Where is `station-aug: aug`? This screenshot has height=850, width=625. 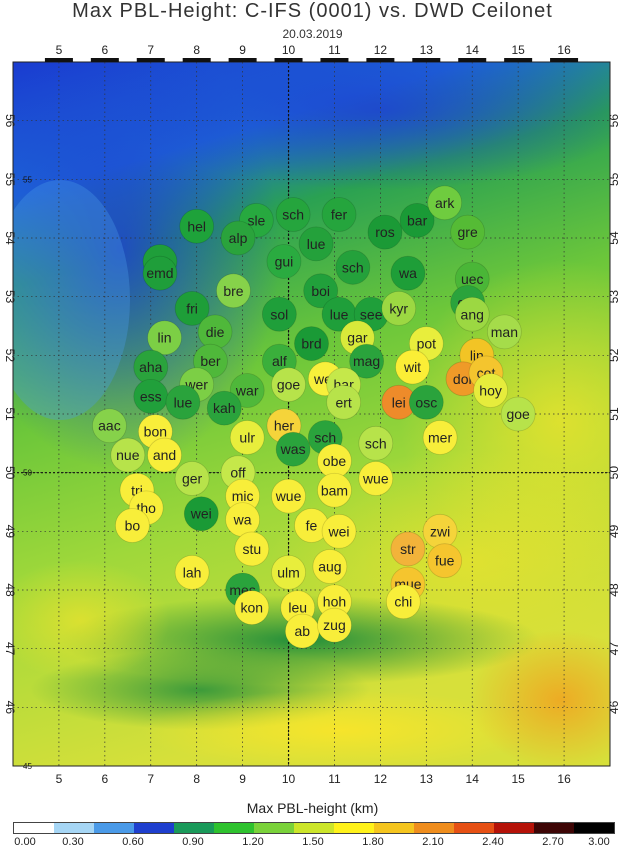
station-aug: aug is located at coordinates (330, 566).